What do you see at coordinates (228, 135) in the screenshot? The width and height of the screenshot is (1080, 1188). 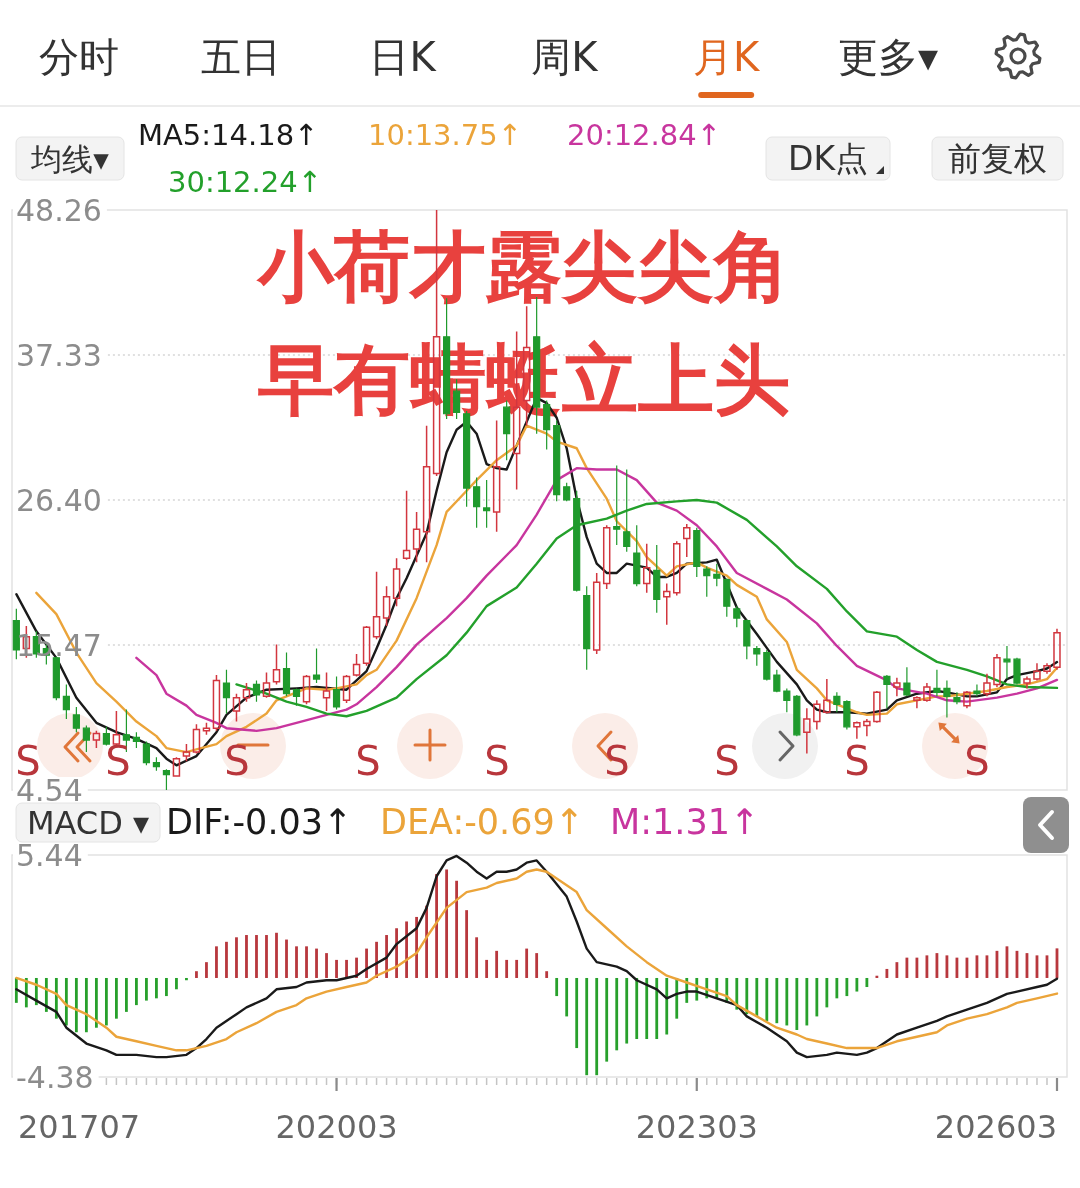 I see `text: MA5:14.18↑` at bounding box center [228, 135].